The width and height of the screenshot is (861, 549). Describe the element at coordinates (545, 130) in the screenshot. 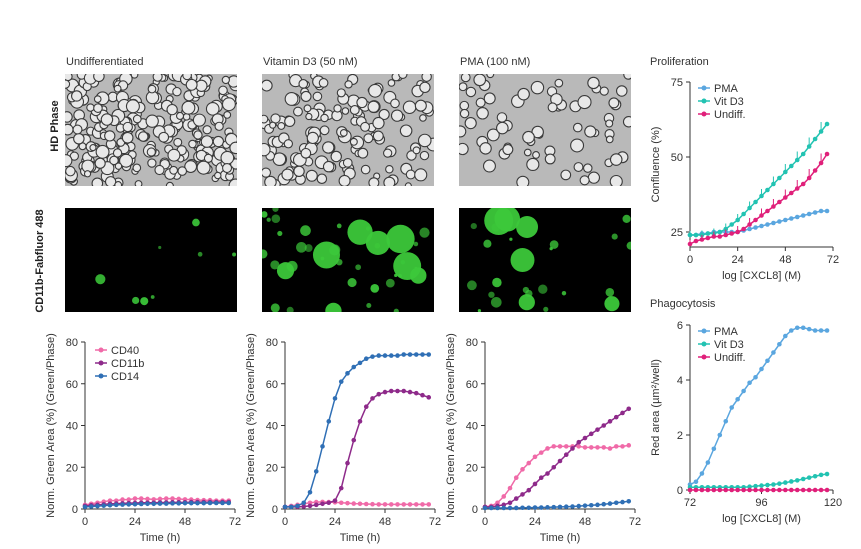

I see `phase-image-pma` at that location.